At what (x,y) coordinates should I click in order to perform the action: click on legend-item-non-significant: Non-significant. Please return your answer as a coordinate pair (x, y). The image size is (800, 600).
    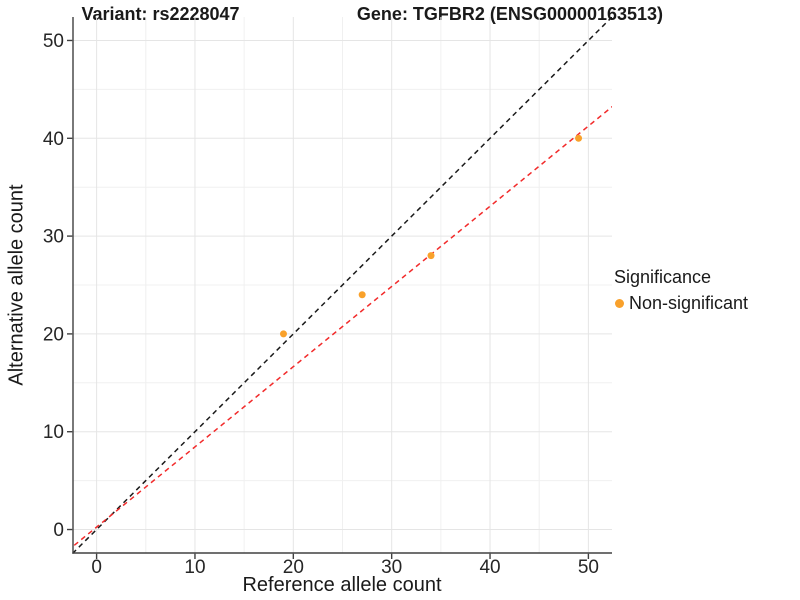
    Looking at the image, I should click on (681, 303).